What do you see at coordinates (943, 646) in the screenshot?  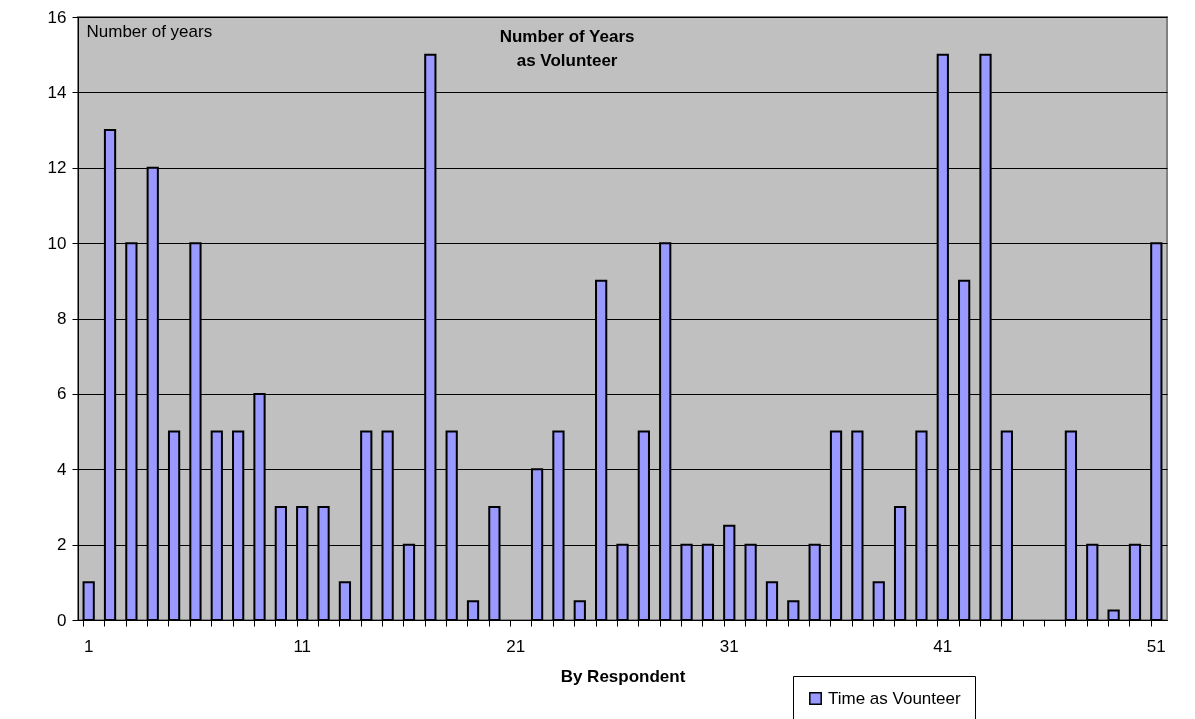 I see `x-tick-label: 41` at bounding box center [943, 646].